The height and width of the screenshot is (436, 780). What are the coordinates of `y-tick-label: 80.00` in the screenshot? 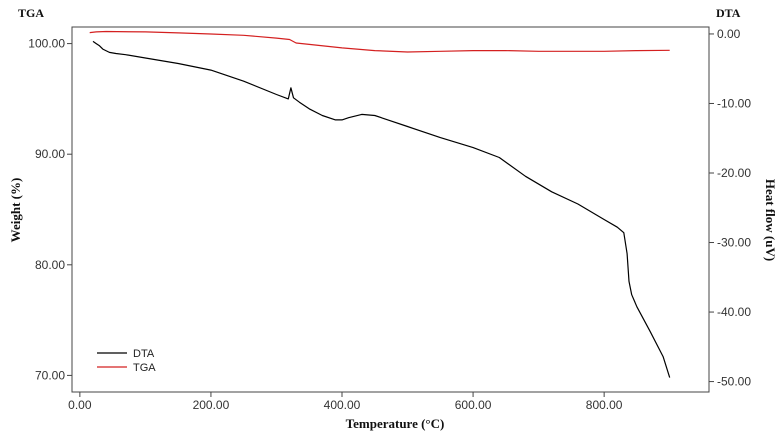 It's located at (50, 265).